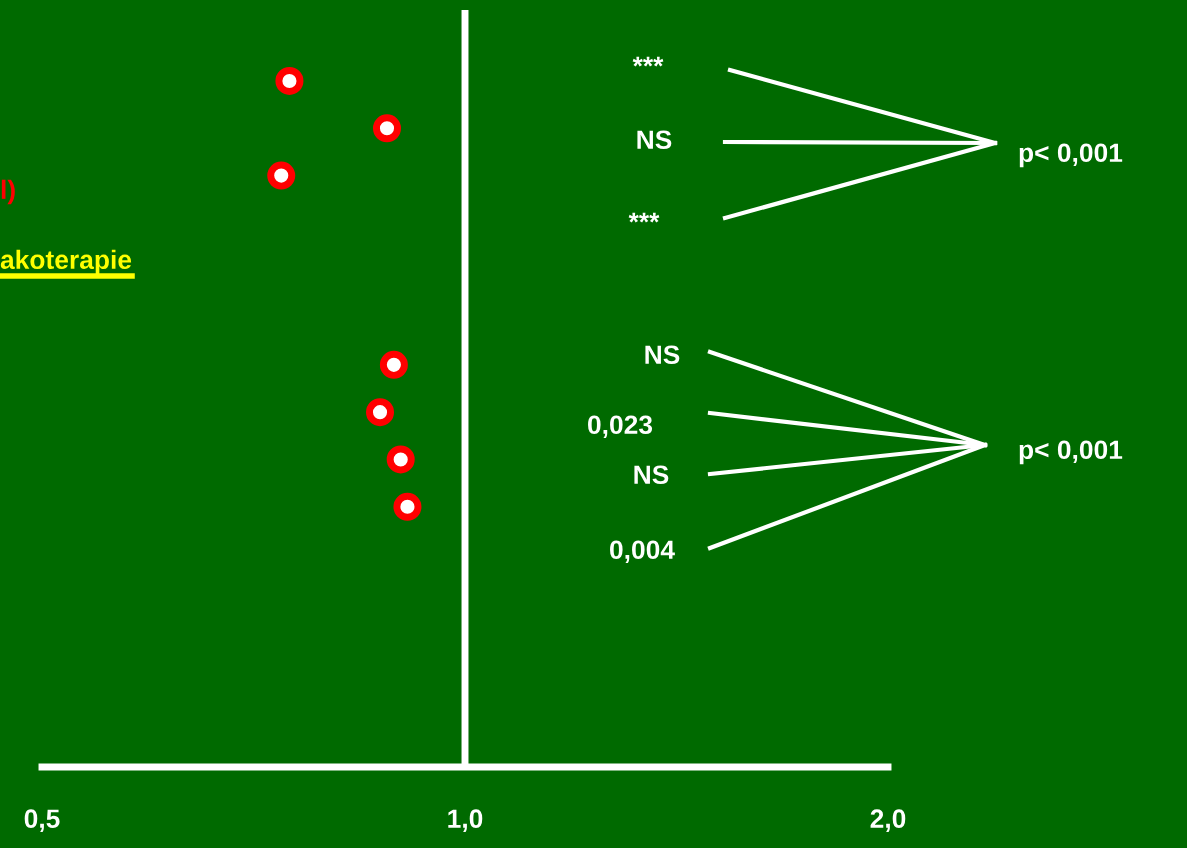  What do you see at coordinates (66, 262) in the screenshot?
I see `annotation: akoterapie` at bounding box center [66, 262].